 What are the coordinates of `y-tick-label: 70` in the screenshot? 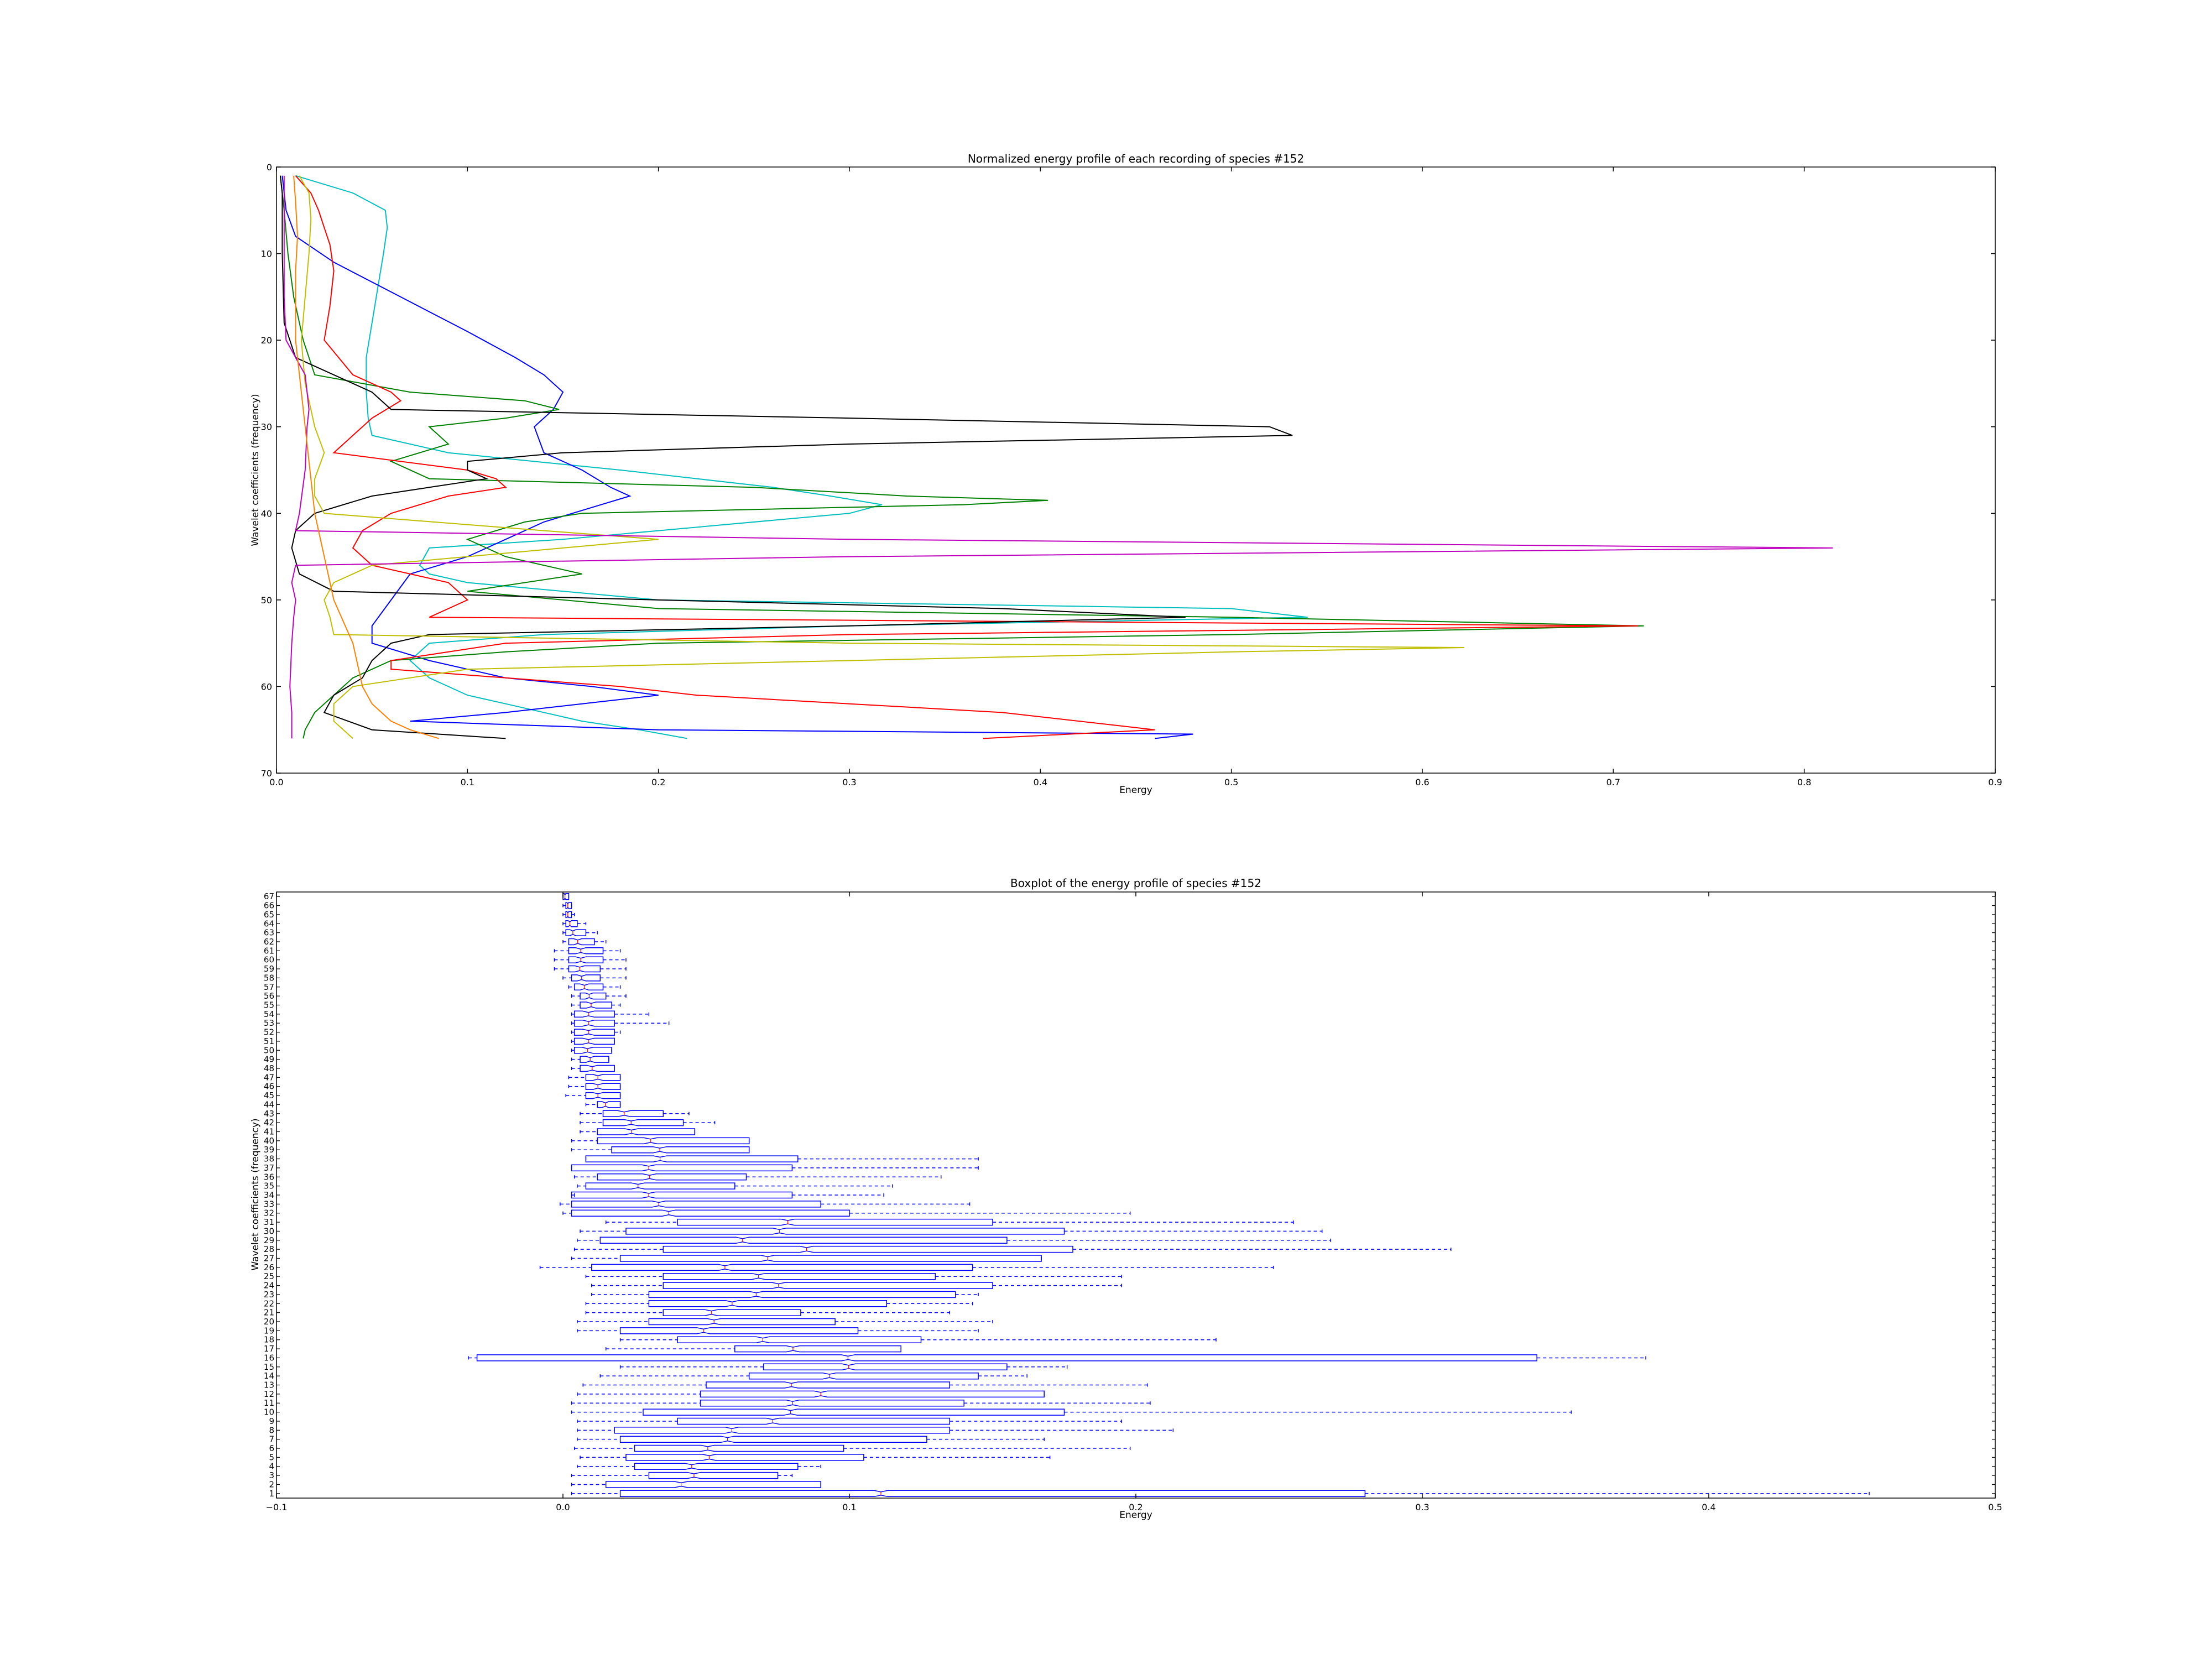 It's located at (267, 774).